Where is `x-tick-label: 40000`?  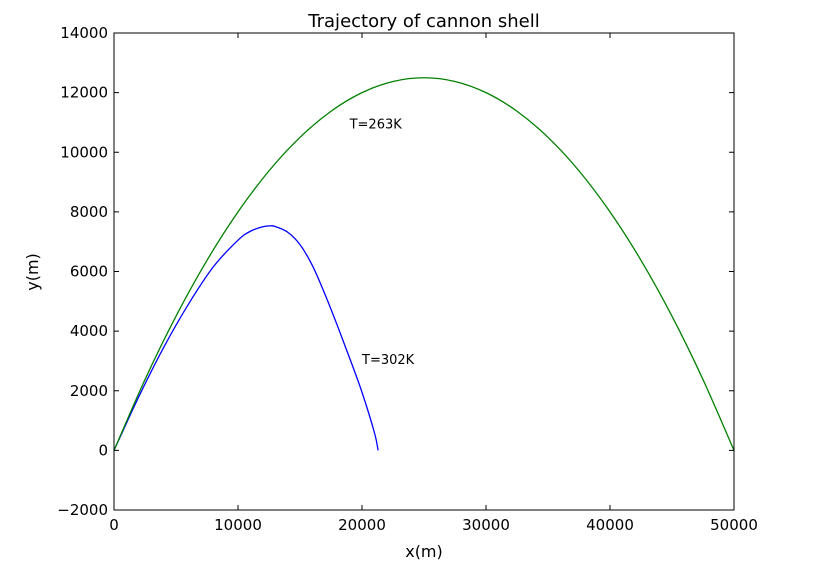 x-tick-label: 40000 is located at coordinates (610, 525).